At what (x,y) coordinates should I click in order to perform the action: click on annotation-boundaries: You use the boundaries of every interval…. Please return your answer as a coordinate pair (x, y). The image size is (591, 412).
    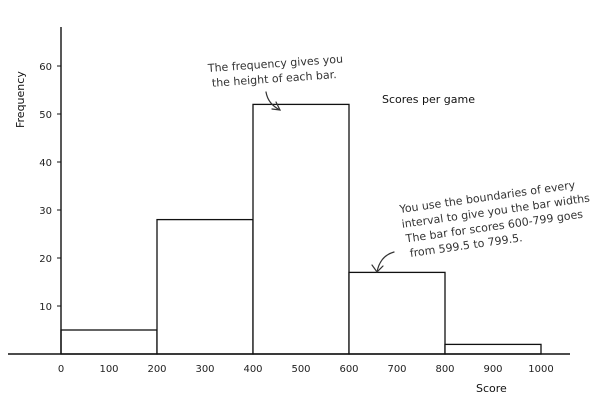
    Looking at the image, I should click on (494, 219).